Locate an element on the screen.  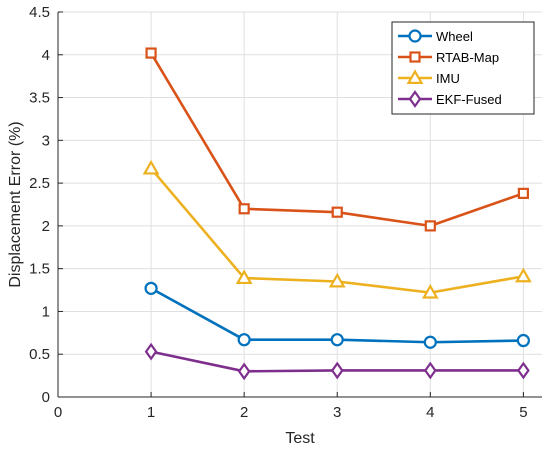
legend-label-ekf-fused: EKF-Fused is located at coordinates (469, 99).